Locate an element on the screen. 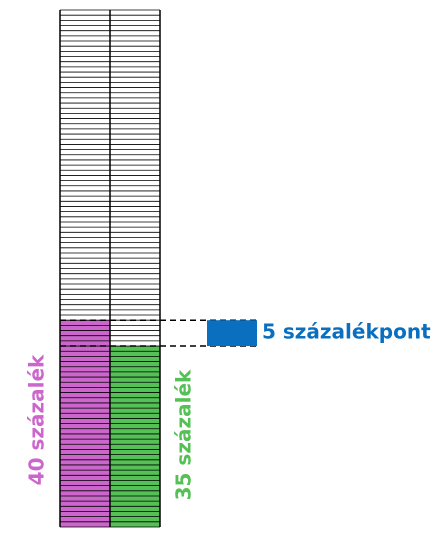 The image size is (437, 544). filled-segment is located at coordinates (135, 436).